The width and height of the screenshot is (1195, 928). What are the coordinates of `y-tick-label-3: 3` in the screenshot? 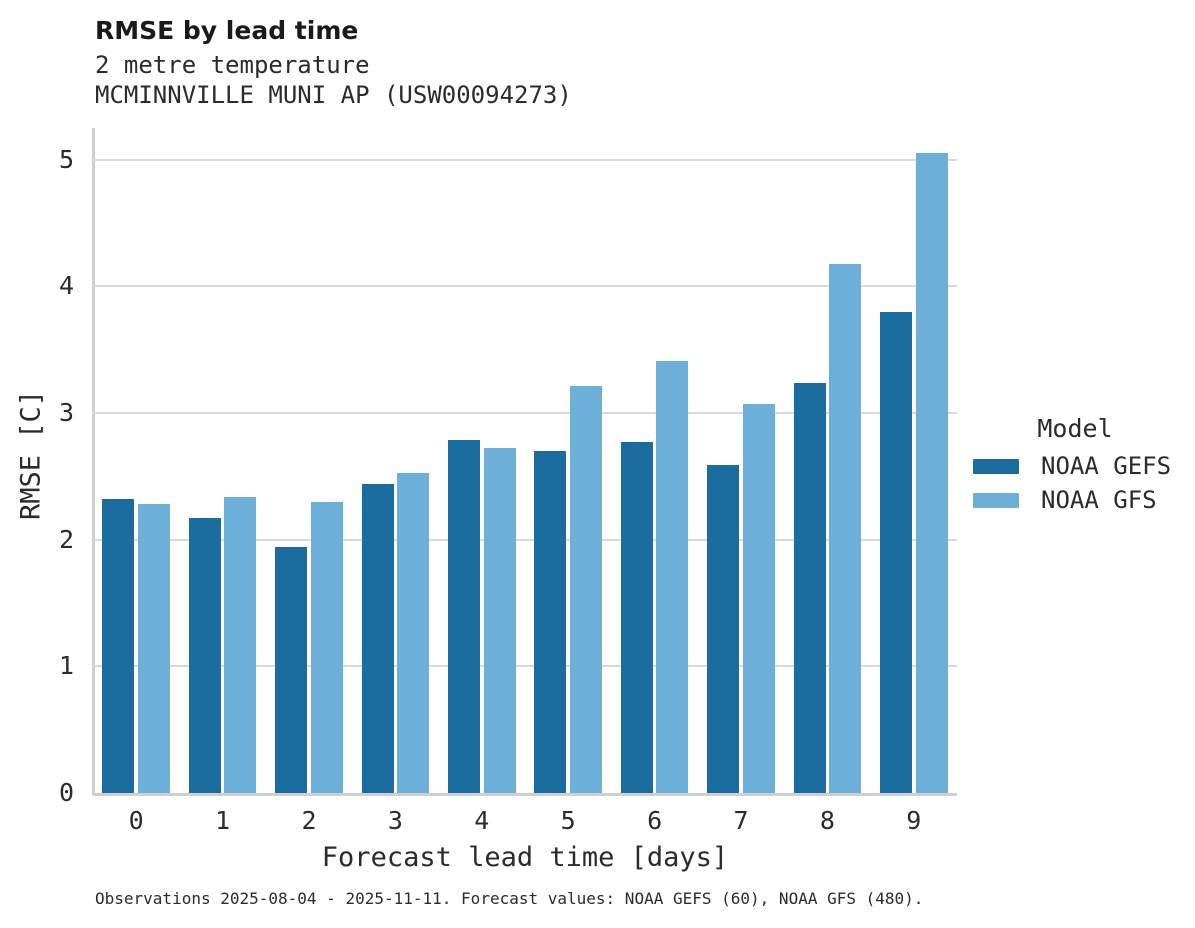 It's located at (66, 412).